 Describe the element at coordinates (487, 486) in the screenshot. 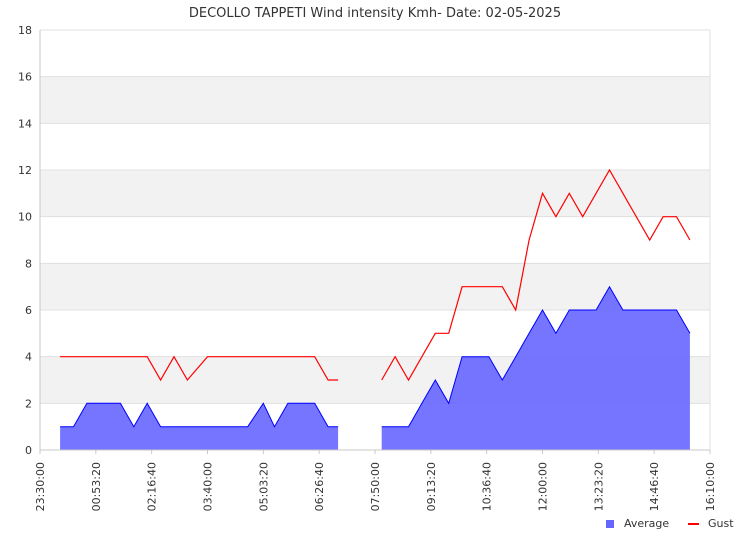

I see `x-tick-label: 10:36:40` at that location.